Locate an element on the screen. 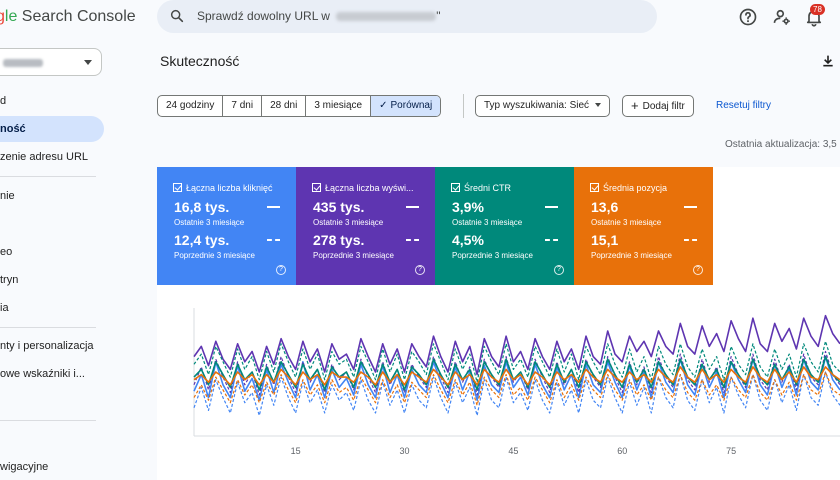  x-tick-label: 45 is located at coordinates (513, 451).